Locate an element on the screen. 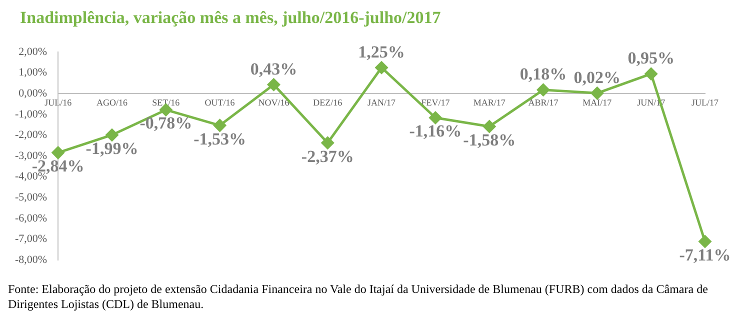  y-tick-label: -2,00% is located at coordinates (31, 135).